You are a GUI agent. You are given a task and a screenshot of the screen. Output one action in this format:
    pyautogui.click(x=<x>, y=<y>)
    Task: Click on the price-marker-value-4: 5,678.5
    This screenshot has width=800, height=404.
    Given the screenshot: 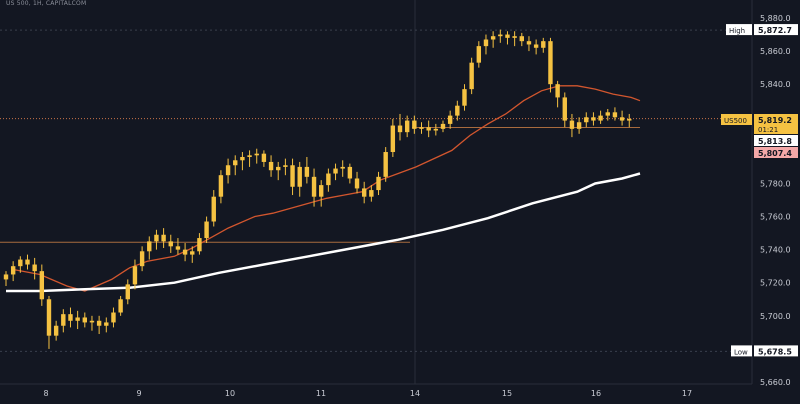 What is the action you would take?
    pyautogui.click(x=775, y=351)
    